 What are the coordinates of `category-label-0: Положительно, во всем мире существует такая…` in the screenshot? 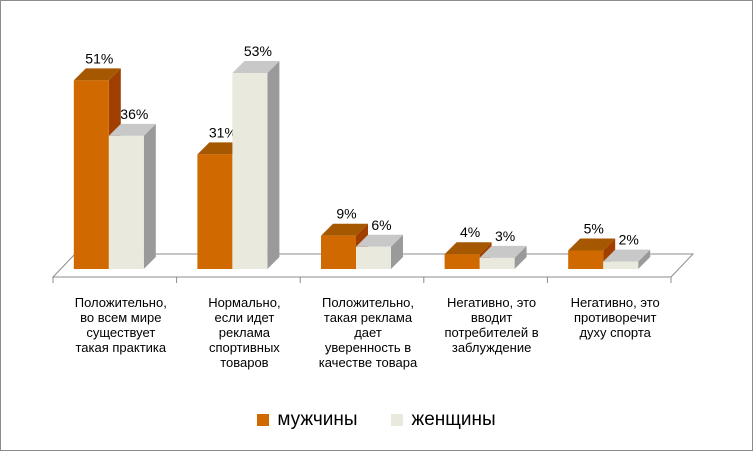 It's located at (121, 325).